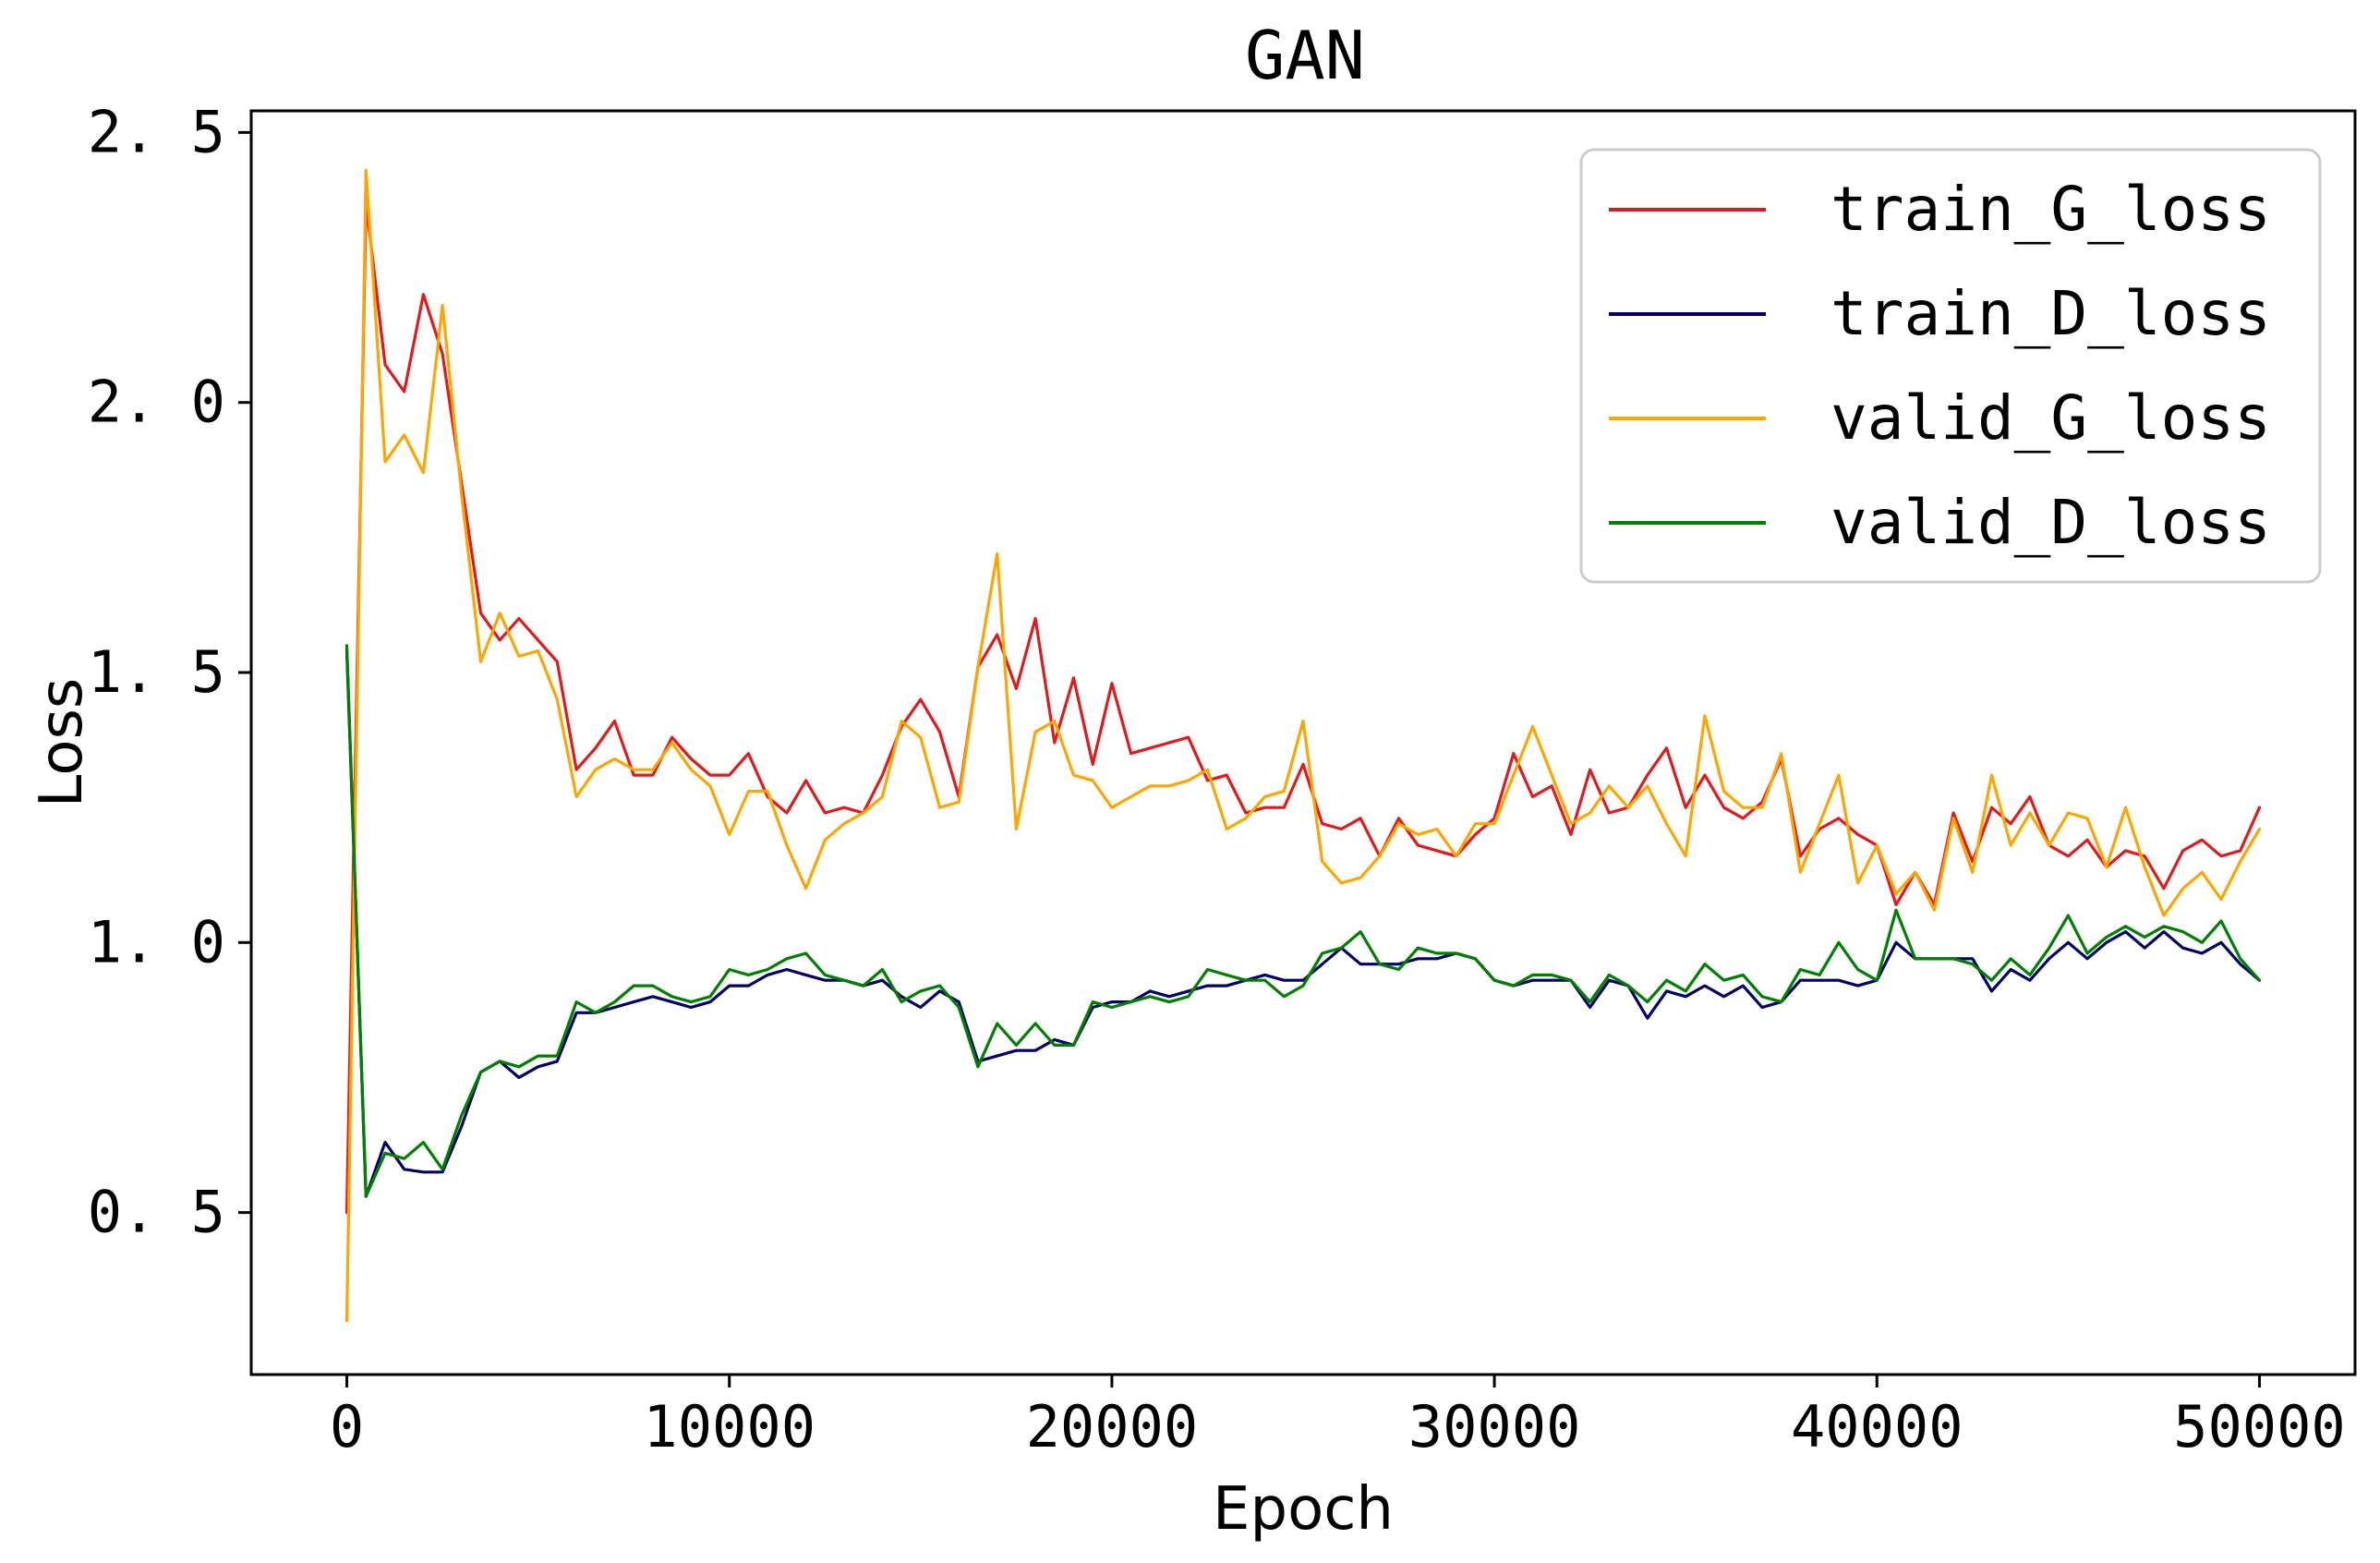 Image resolution: width=2380 pixels, height=1563 pixels. I want to click on legend-label: train_G_loss, so click(2050, 209).